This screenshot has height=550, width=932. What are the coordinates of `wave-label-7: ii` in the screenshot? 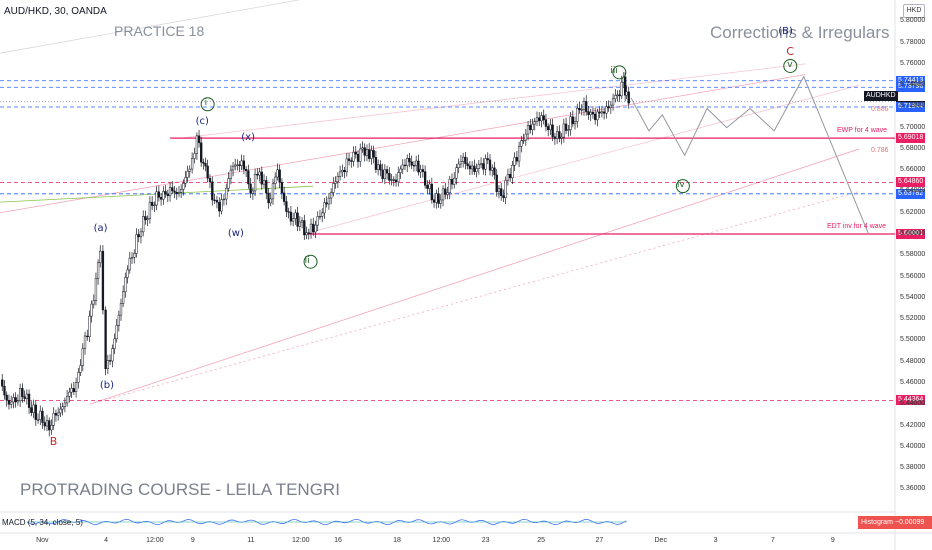 It's located at (307, 260).